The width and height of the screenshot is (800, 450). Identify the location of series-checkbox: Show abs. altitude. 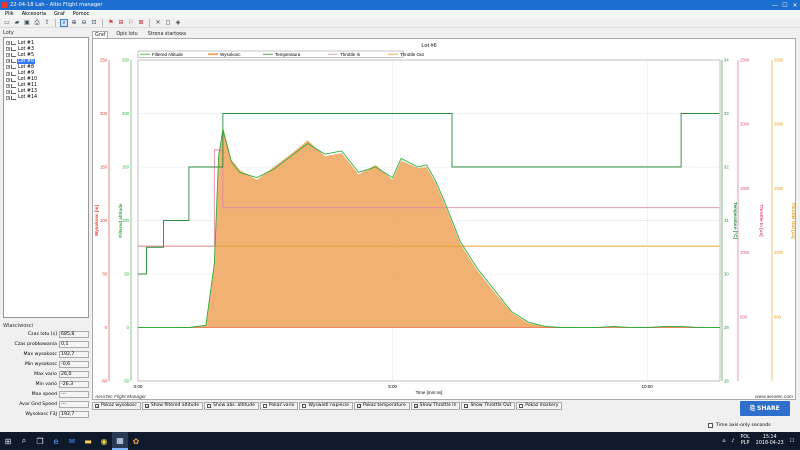
(231, 405).